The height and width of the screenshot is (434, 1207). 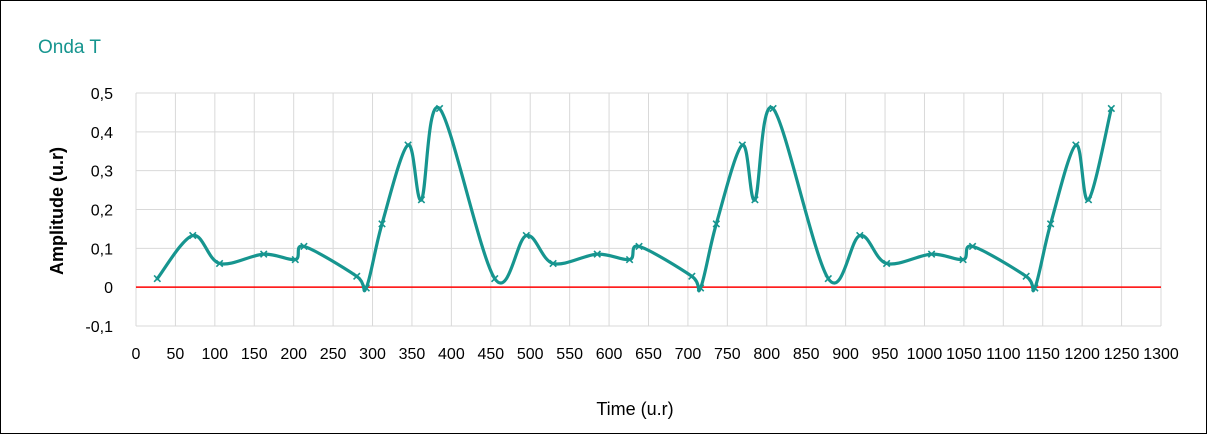 What do you see at coordinates (108, 288) in the screenshot?
I see `y-tick-label: 0` at bounding box center [108, 288].